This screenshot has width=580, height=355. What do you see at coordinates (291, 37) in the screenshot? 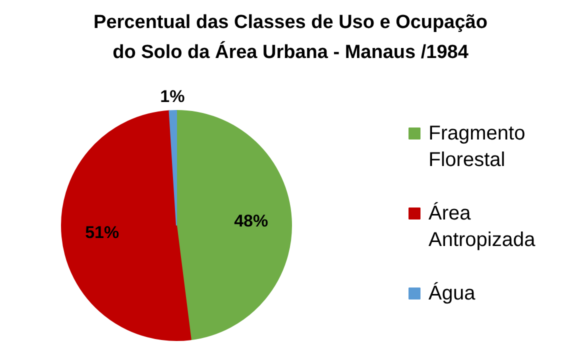
I see `chart-title: Percentual das Classes de Uso e Ocupação do Solo da Área Urbana - Manaus /1984` at bounding box center [291, 37].